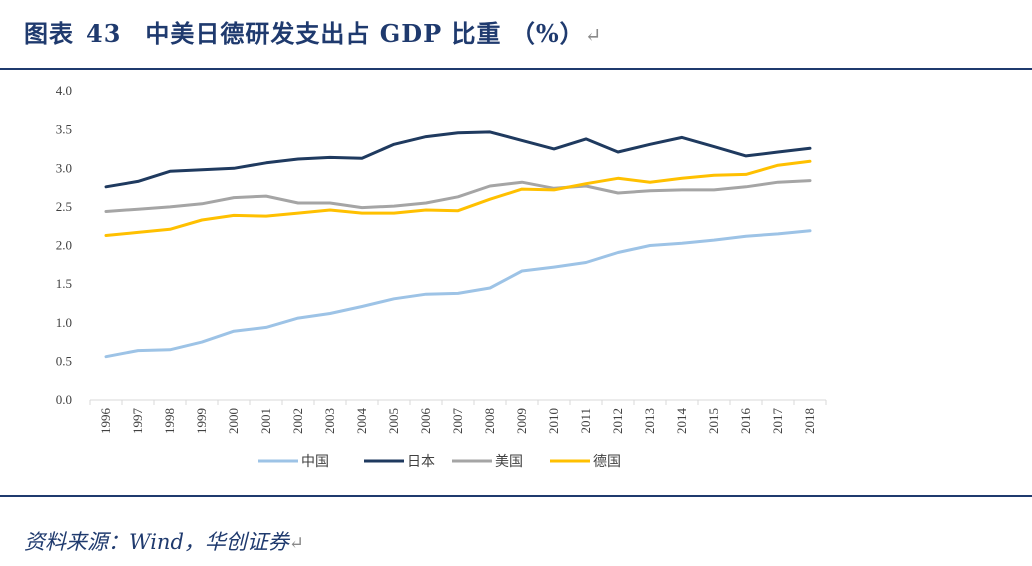  What do you see at coordinates (516, 69) in the screenshot?
I see `top-divider` at bounding box center [516, 69].